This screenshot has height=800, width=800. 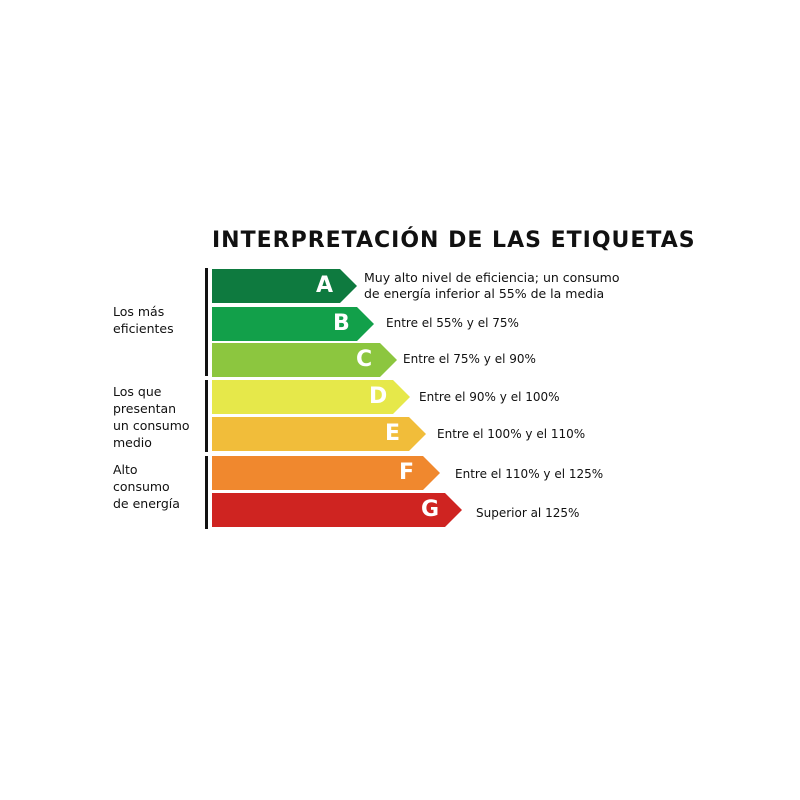 I want to click on group-label-line: Alto consumo de energía, so click(x=146, y=486).